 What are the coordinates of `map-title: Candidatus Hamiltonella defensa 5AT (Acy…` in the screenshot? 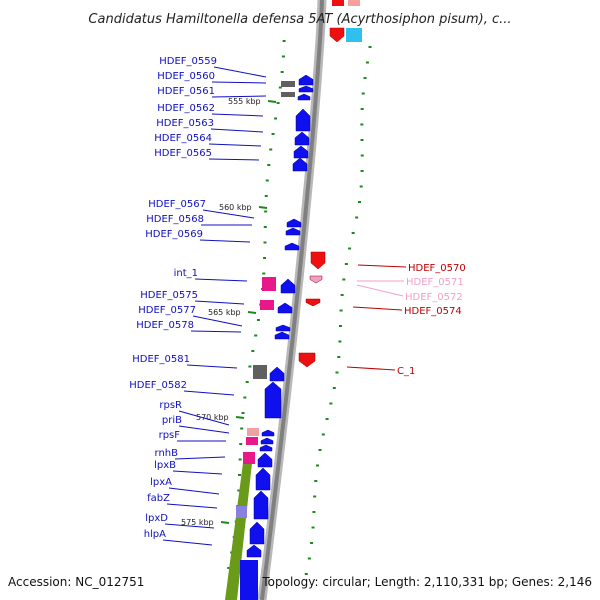 It's located at (299, 19).